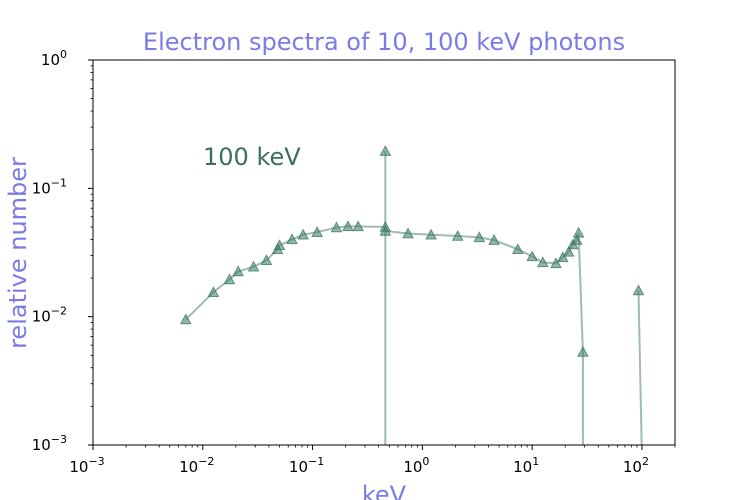 Image resolution: width=750 pixels, height=500 pixels. I want to click on chart-title: Electron spectra of 10, 100 keV photons, so click(384, 42).